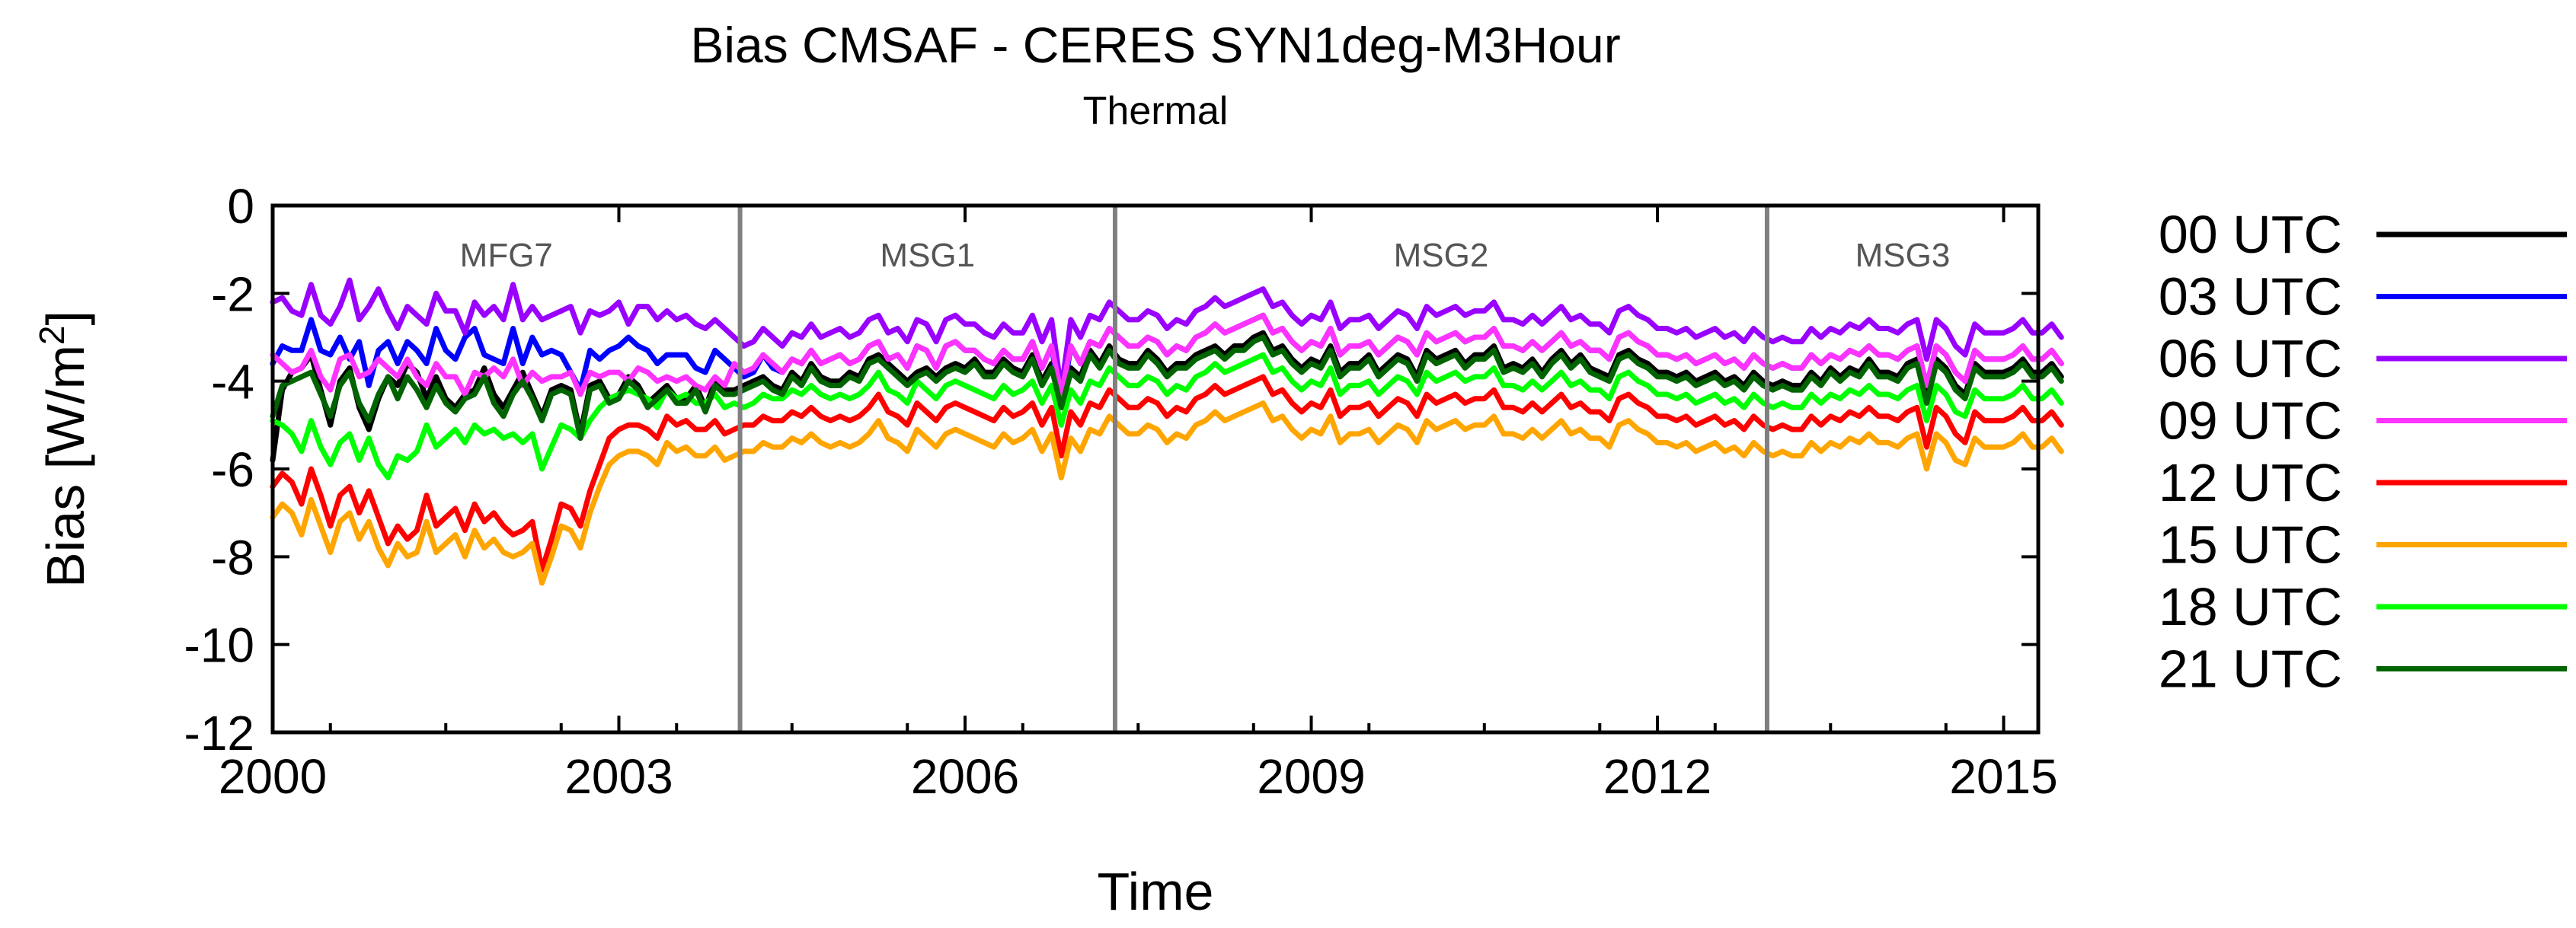 This screenshot has height=928, width=2576. I want to click on satellite-label-2: MSG2, so click(1441, 255).